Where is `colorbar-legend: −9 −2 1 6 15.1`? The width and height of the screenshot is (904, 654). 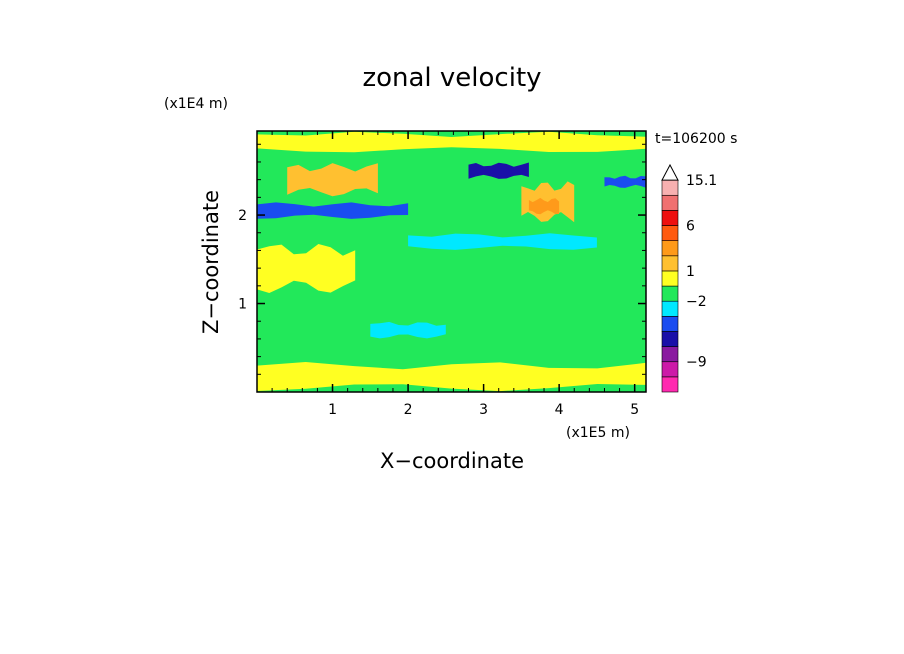
colorbar-legend: −9 −2 1 6 15.1 is located at coordinates (689, 278).